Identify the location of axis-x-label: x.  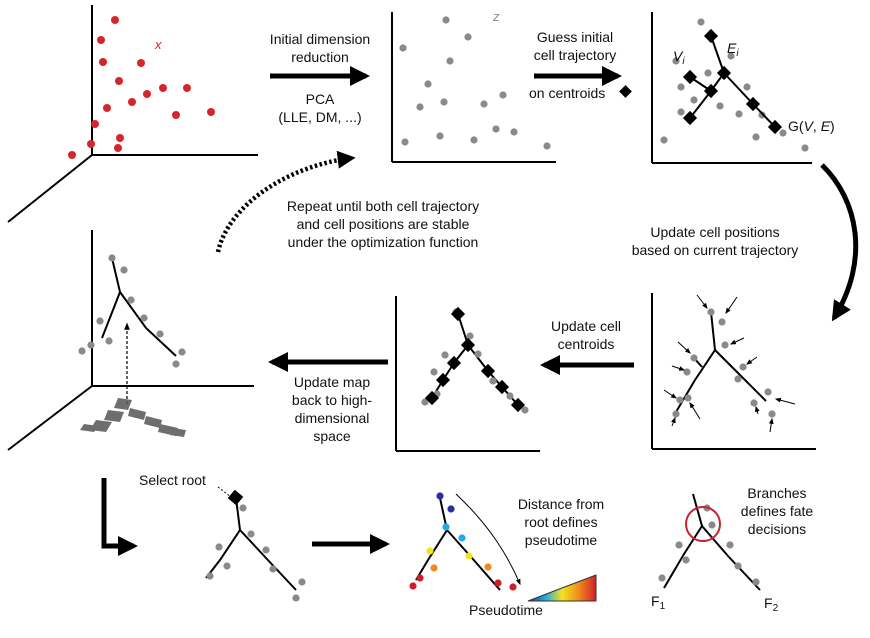
(158, 44).